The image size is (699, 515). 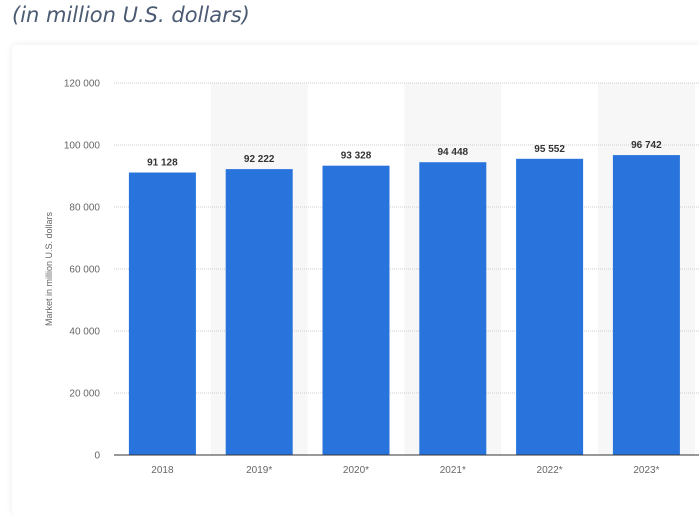 What do you see at coordinates (49, 268) in the screenshot?
I see `y-axis-label: Market in million U.S. dollars` at bounding box center [49, 268].